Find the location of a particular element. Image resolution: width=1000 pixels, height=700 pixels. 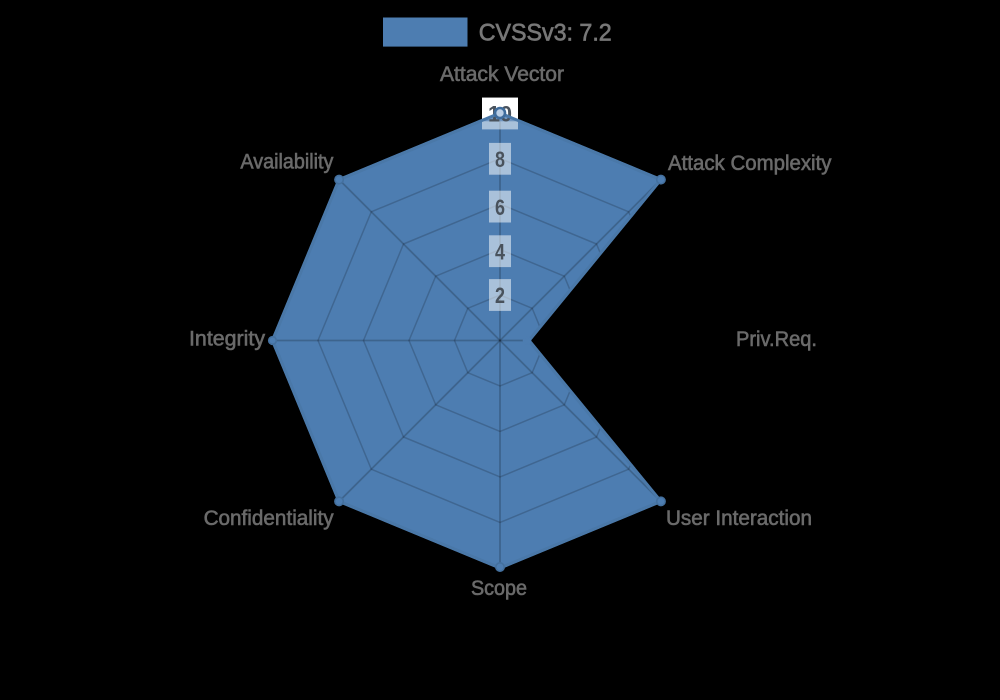

svg-text: Scope is located at coordinates (499, 588).